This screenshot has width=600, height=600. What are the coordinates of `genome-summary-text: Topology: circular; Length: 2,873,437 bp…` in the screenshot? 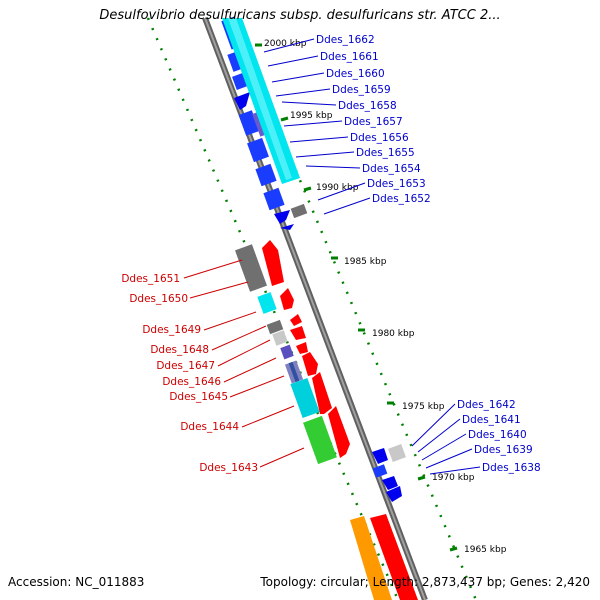 It's located at (425, 582).